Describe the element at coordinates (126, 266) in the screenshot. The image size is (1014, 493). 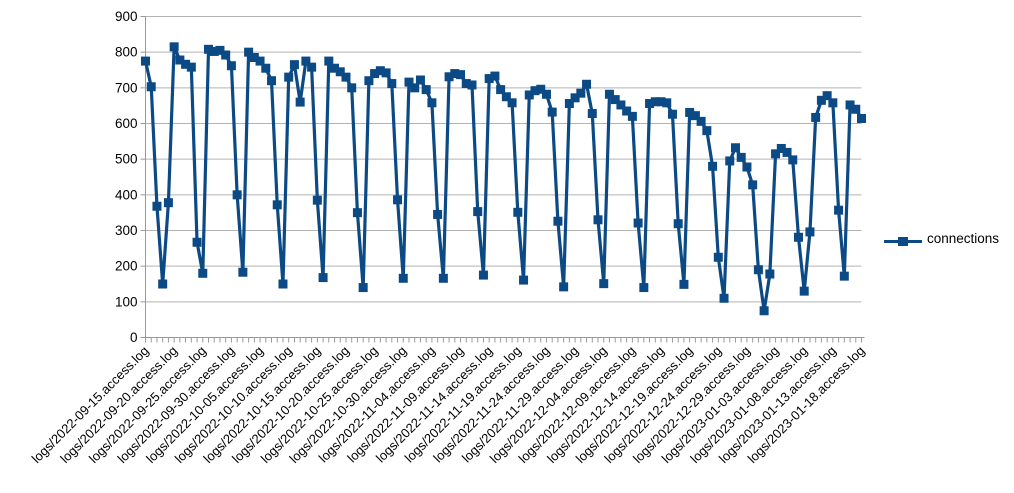
I see `y-tick-label: 200` at that location.